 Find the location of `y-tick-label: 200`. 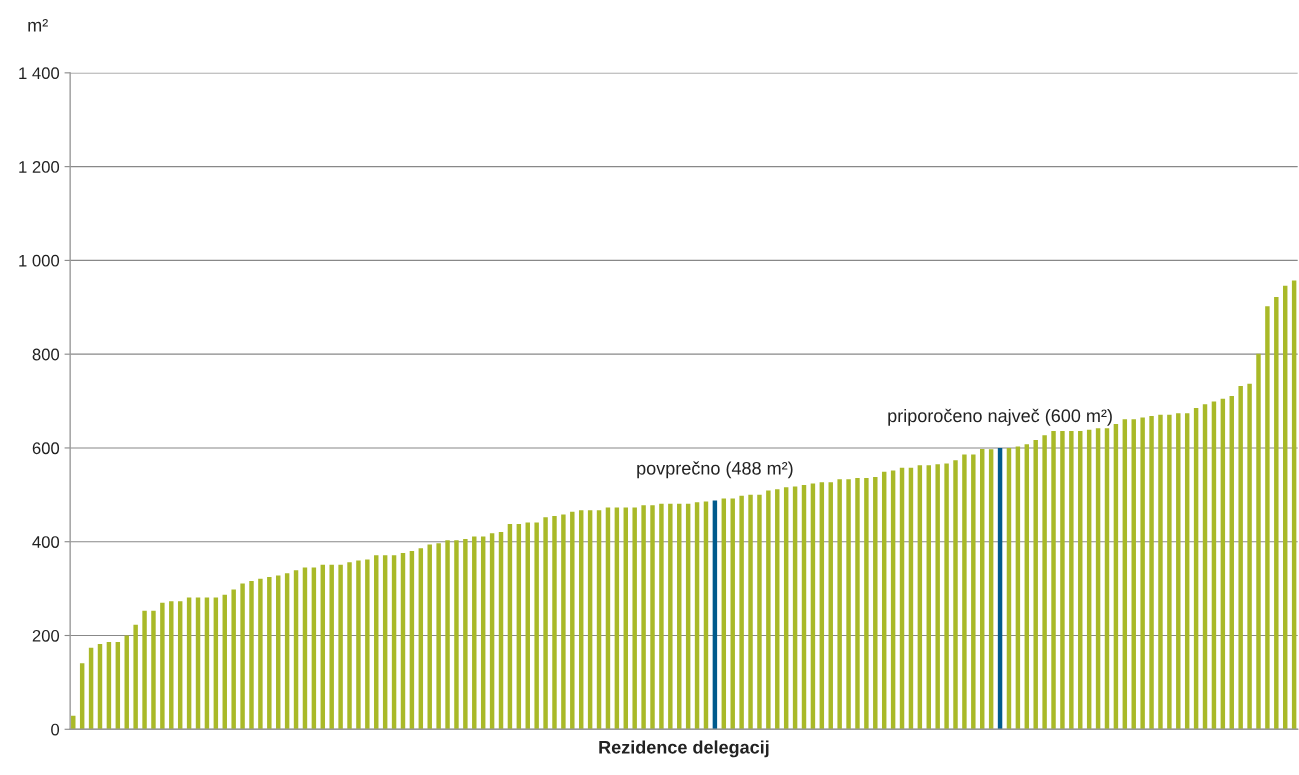

y-tick-label: 200 is located at coordinates (46, 635).